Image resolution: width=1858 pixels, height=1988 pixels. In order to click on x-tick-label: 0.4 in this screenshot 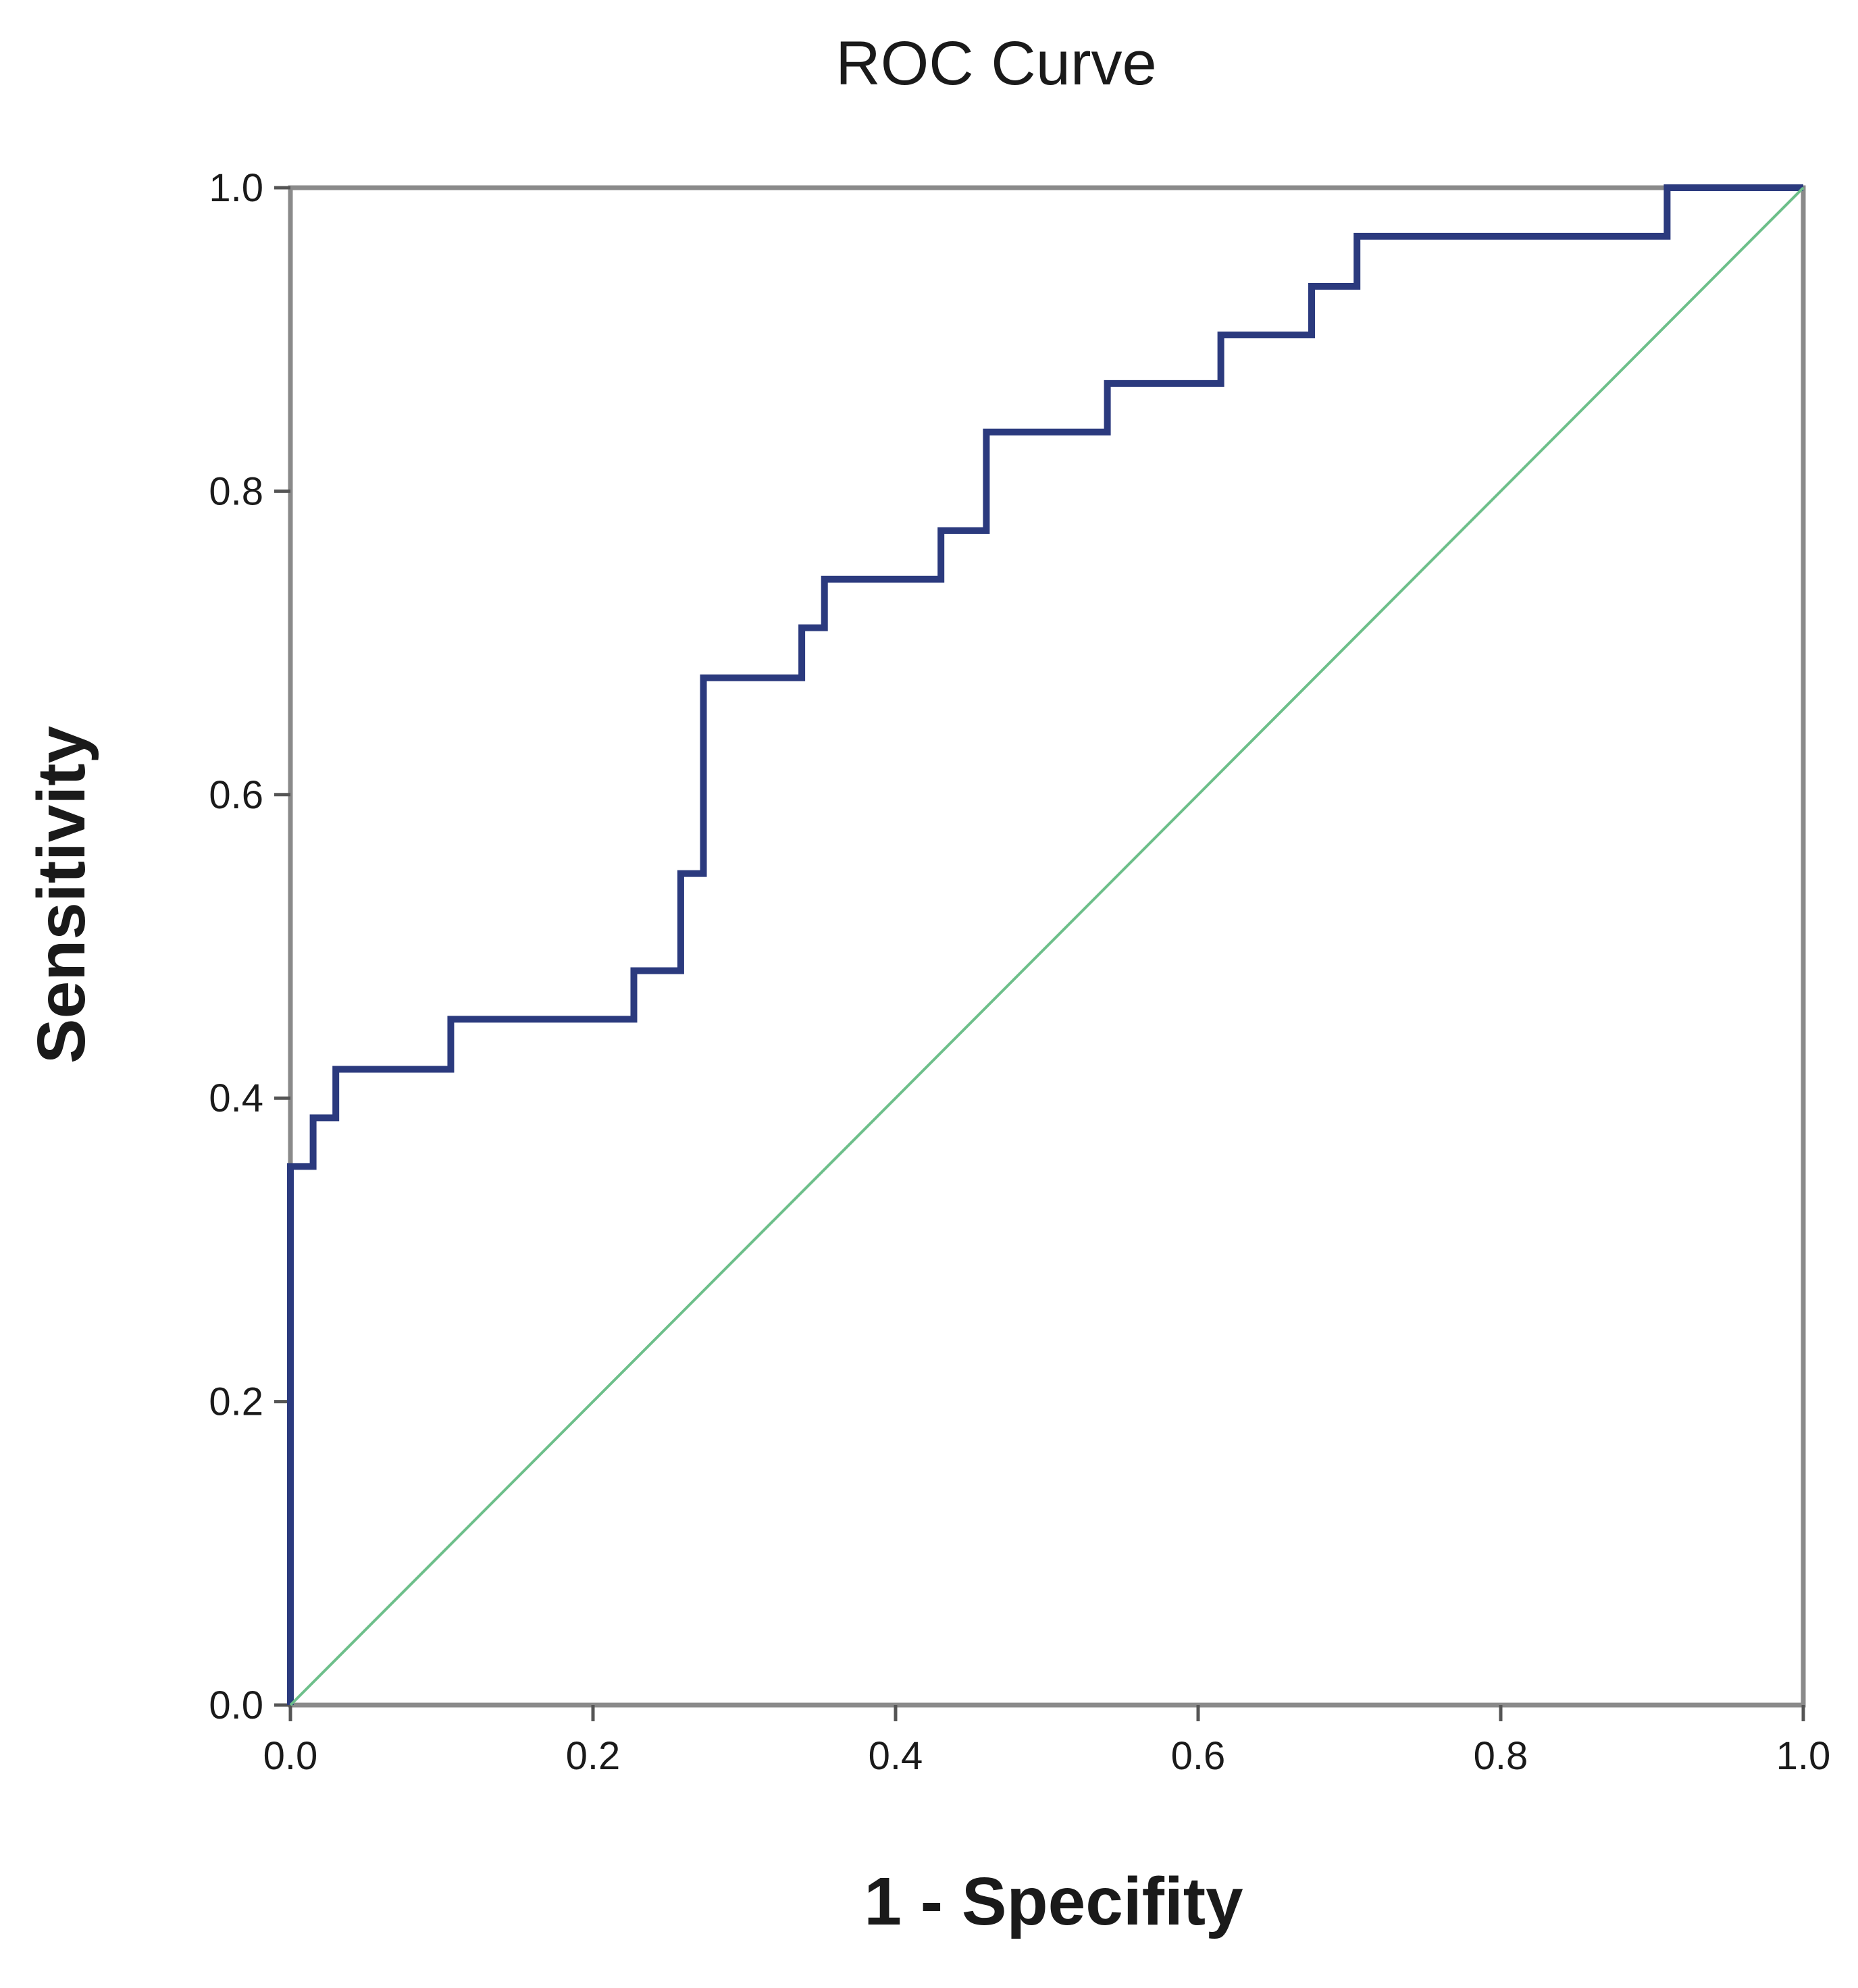, I will do `click(896, 1756)`.